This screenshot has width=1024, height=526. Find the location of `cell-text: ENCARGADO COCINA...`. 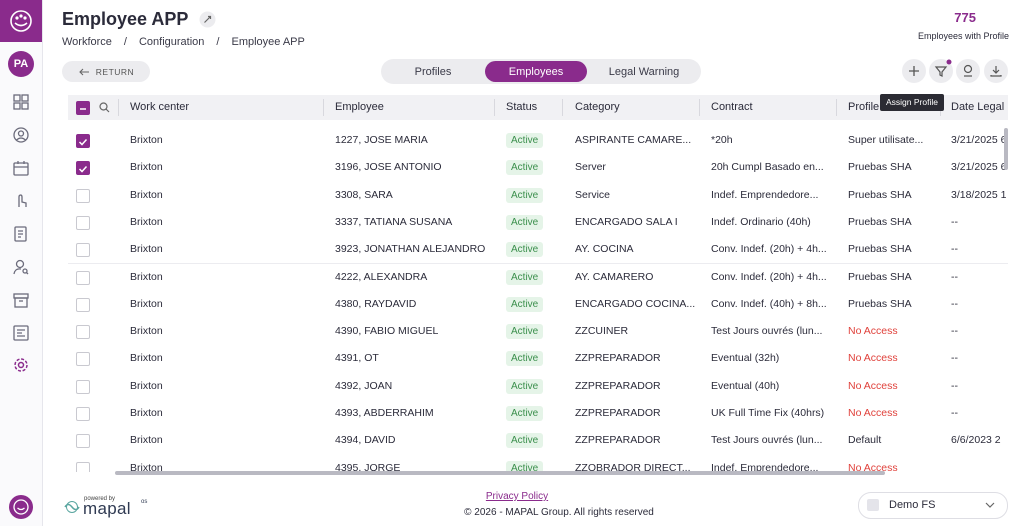

cell-text: ENCARGADO COCINA... is located at coordinates (635, 303).